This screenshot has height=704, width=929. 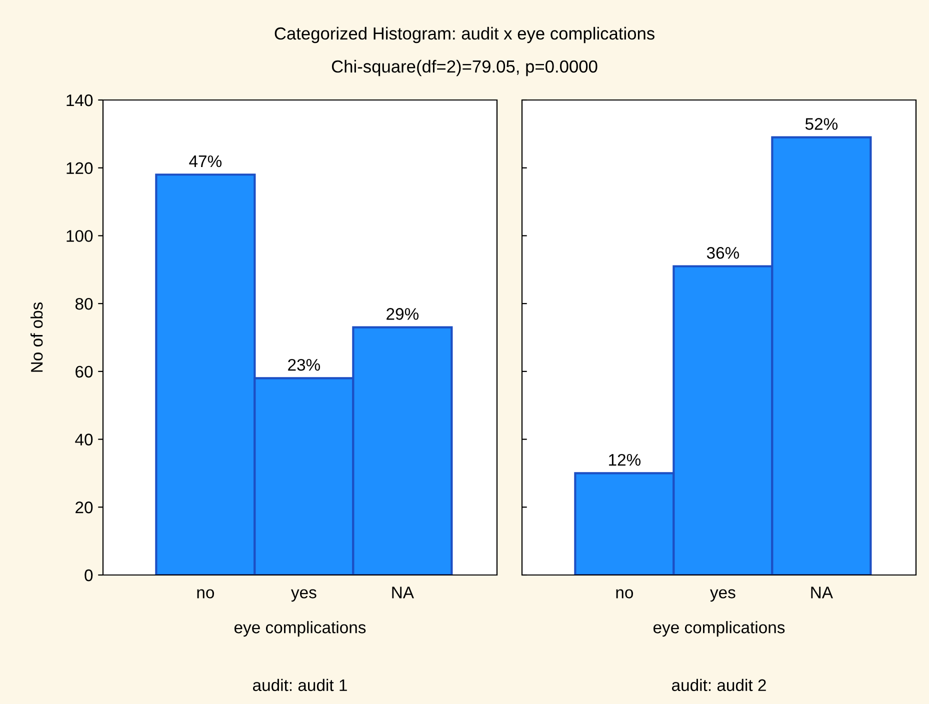 I want to click on chart-subtitle: Chi-square(df=2)=79.05, p=0.0000, so click(x=465, y=68).